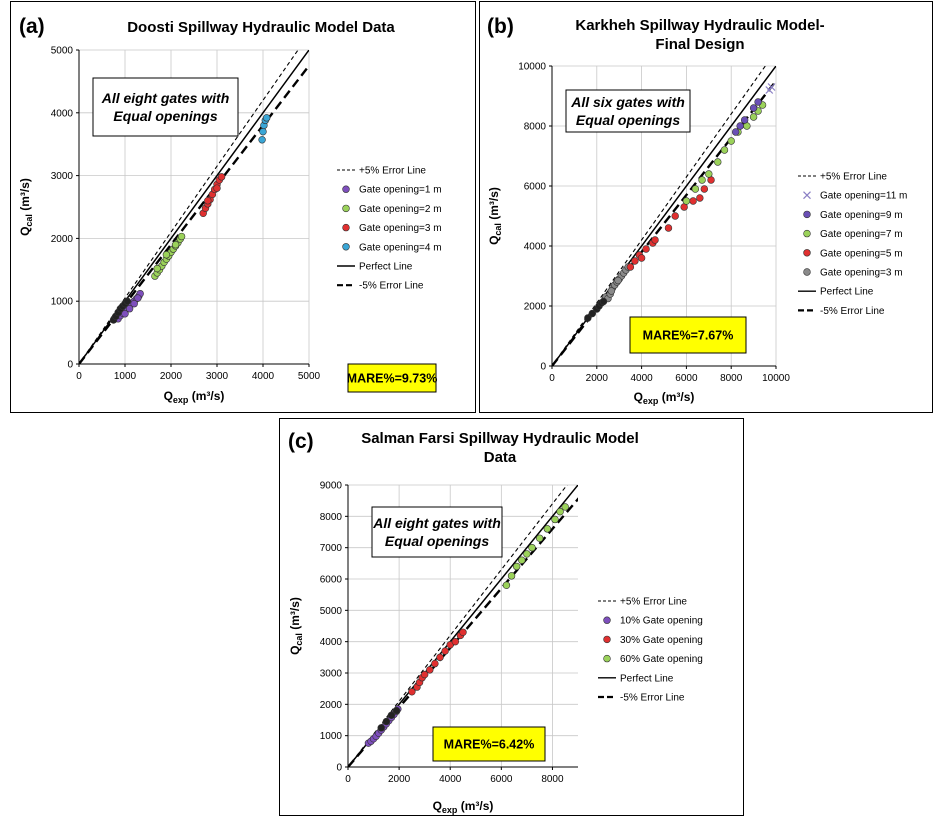 The image size is (935, 818). Describe the element at coordinates (686, 378) in the screenshot. I see `x-tick-label: 6000` at that location.